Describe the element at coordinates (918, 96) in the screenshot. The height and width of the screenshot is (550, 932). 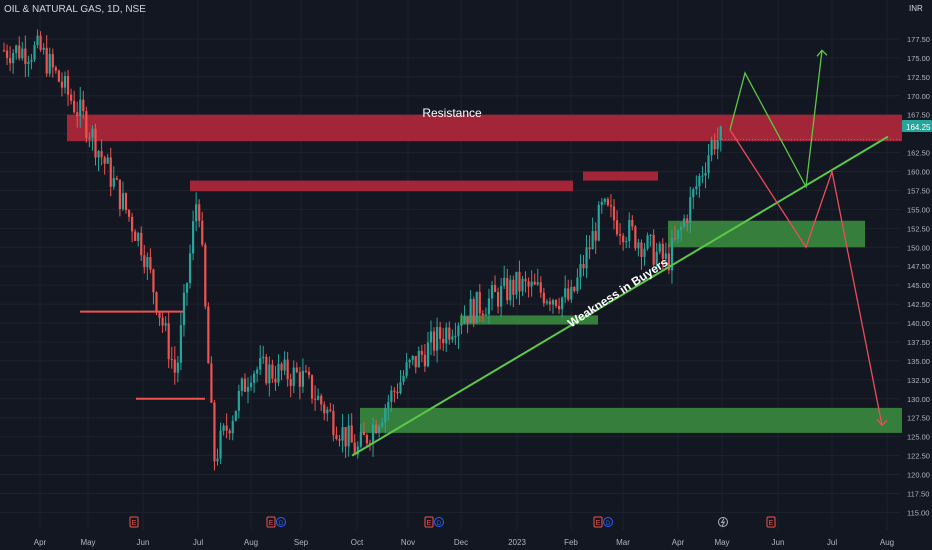
I see `price-tick-label: 170.00` at that location.